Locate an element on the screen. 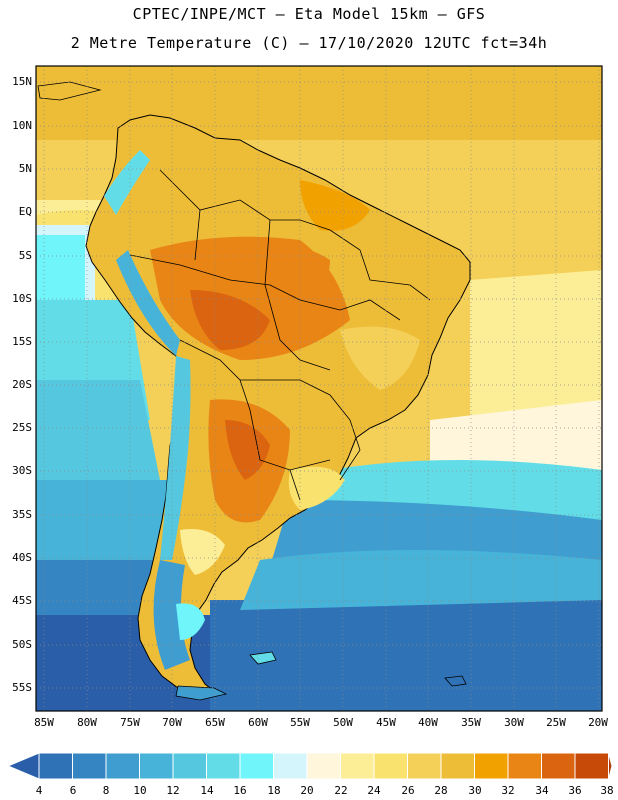  lat-label: 15S is located at coordinates (22, 341).